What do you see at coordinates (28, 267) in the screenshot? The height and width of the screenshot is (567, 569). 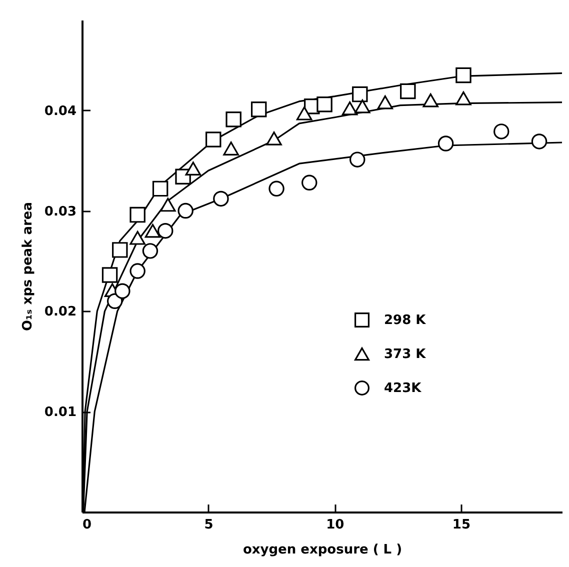 I see `y-axis-title: O₁ₛ xps peak area` at bounding box center [28, 267].